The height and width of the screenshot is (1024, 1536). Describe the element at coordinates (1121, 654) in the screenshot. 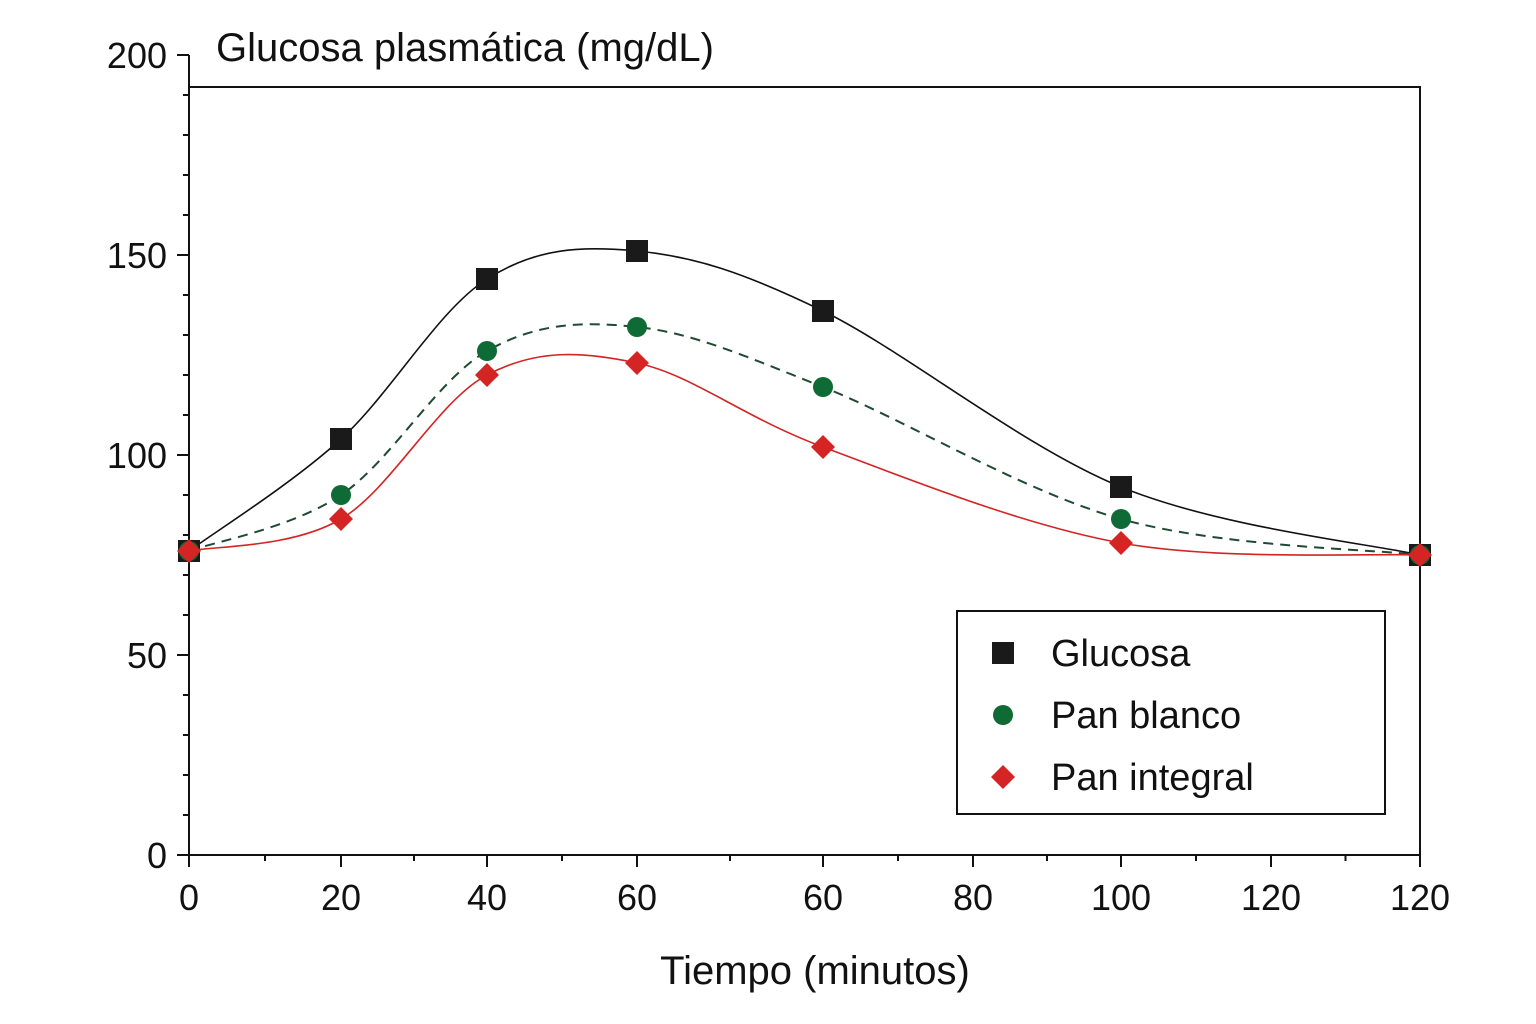

I see `legend-label: Glucosa` at that location.